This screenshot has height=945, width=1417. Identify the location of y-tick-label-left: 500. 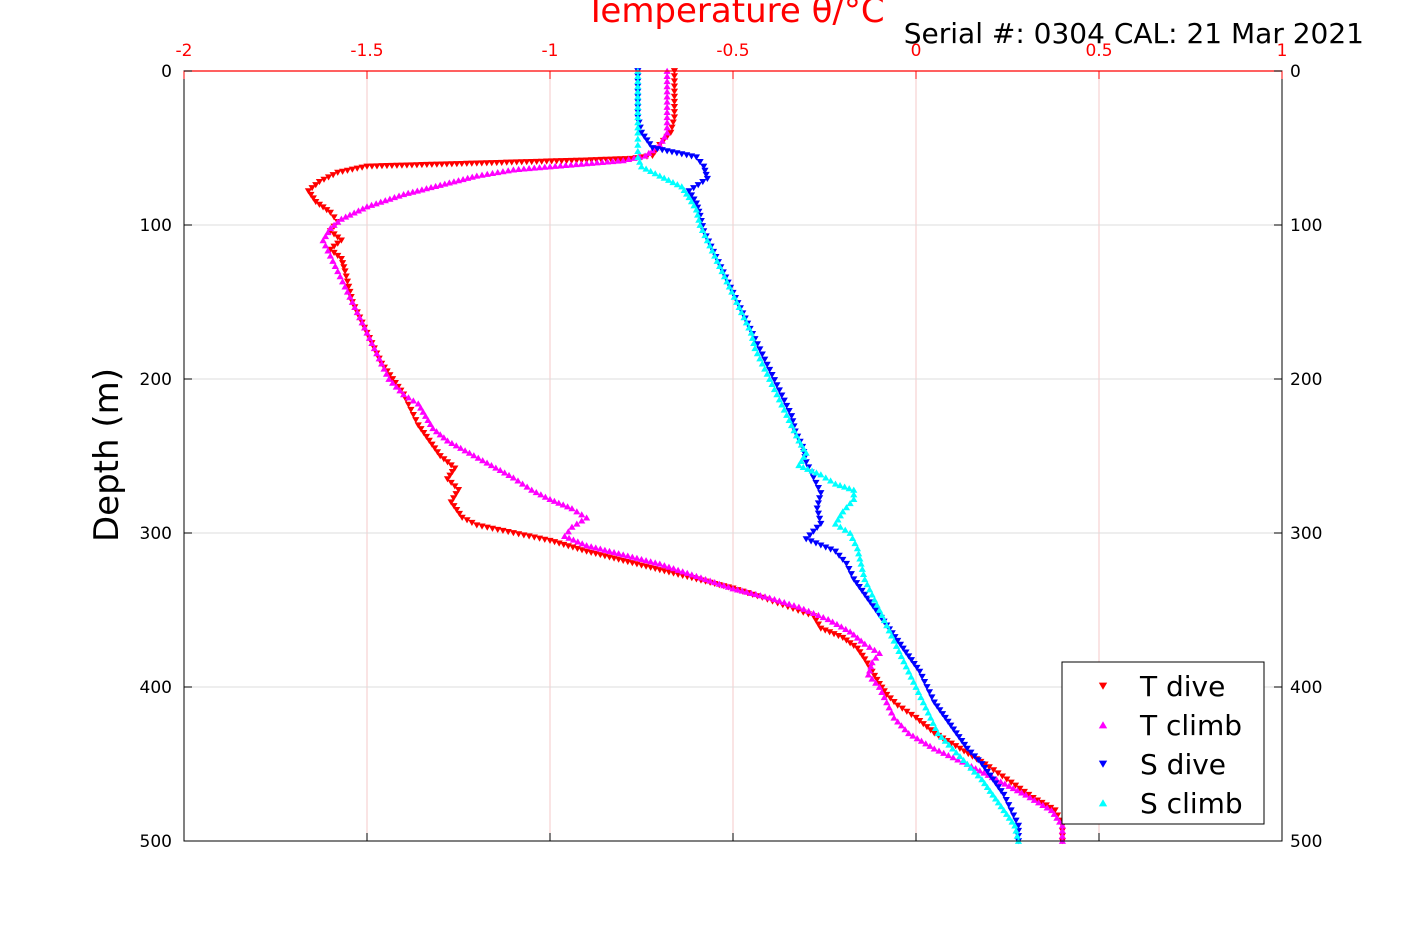
(156, 842).